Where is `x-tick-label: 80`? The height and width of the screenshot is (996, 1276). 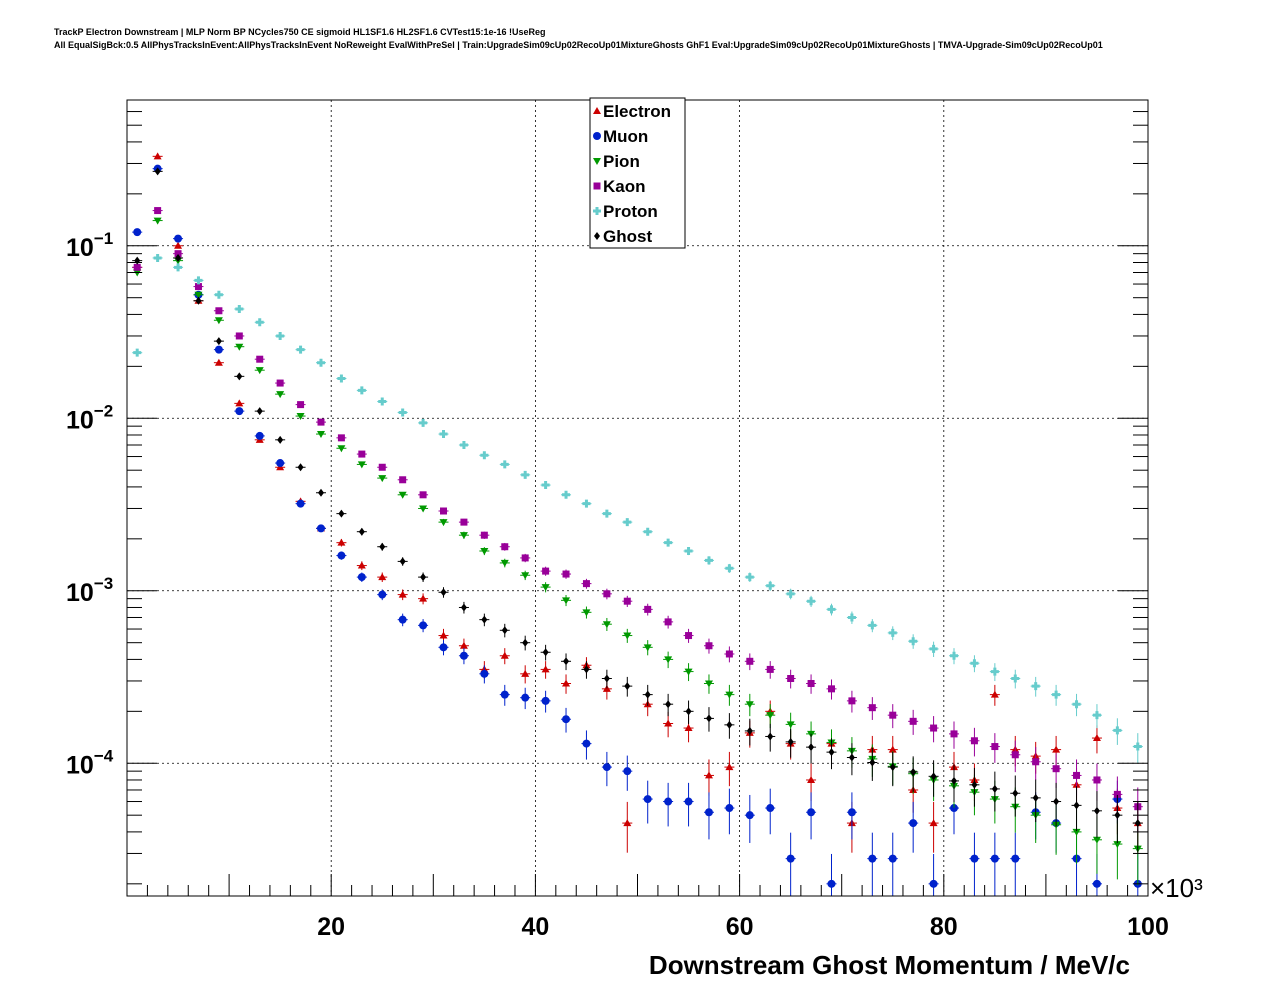
x-tick-label: 80 is located at coordinates (944, 927).